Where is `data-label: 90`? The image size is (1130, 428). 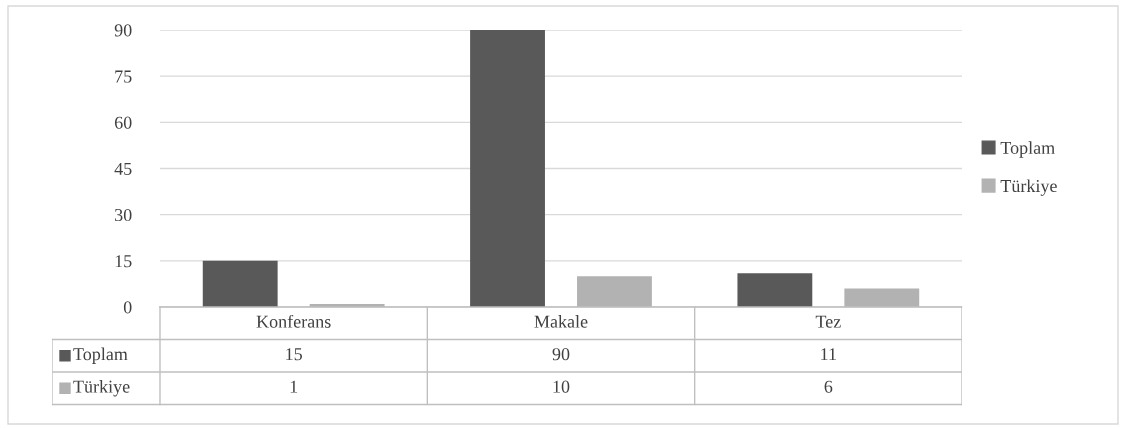 data-label: 90 is located at coordinates (561, 354).